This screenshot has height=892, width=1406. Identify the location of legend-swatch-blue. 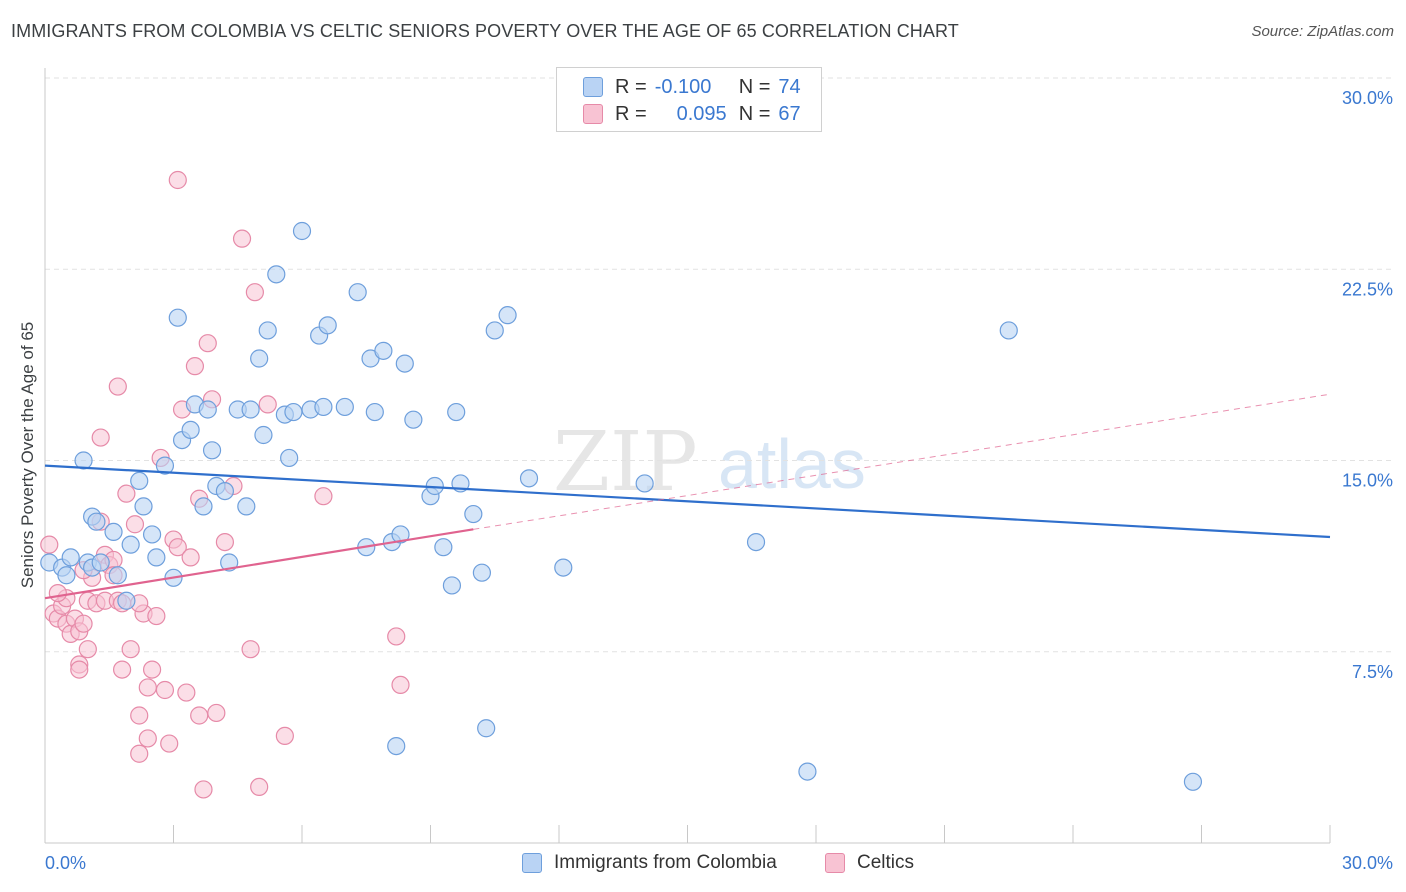
(532, 863).